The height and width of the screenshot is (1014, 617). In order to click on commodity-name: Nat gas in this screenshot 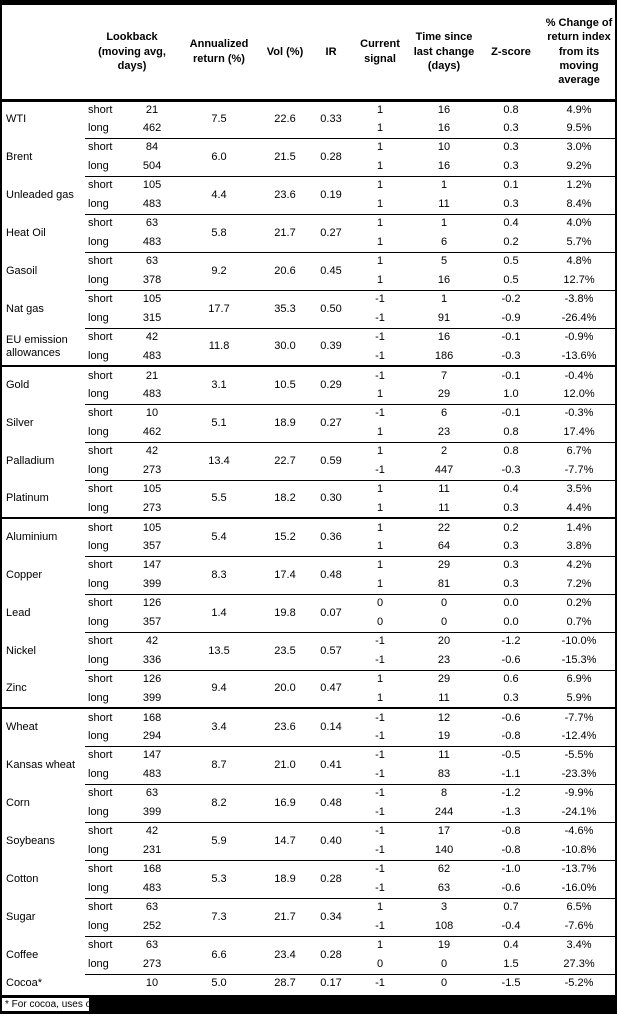, I will do `click(25, 308)`.